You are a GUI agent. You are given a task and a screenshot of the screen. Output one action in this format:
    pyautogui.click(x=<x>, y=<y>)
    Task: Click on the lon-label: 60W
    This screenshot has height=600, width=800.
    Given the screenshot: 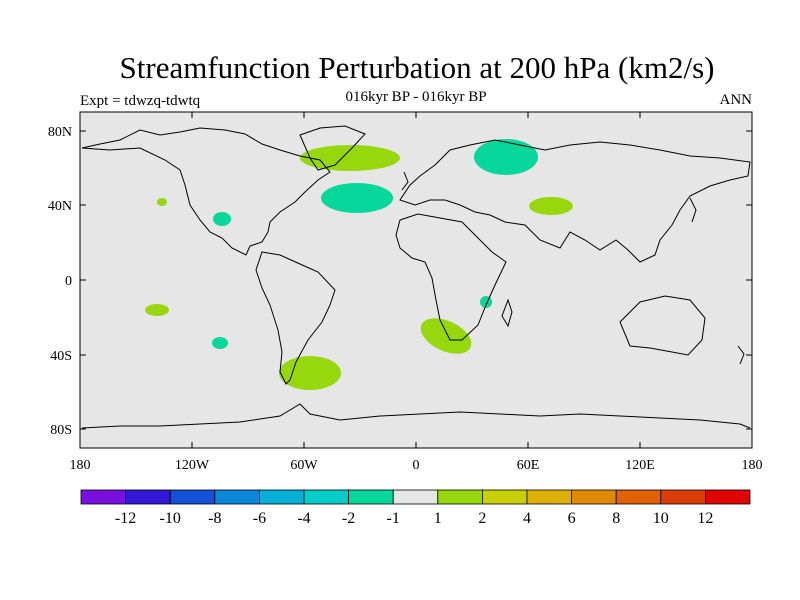 What is the action you would take?
    pyautogui.click(x=304, y=465)
    